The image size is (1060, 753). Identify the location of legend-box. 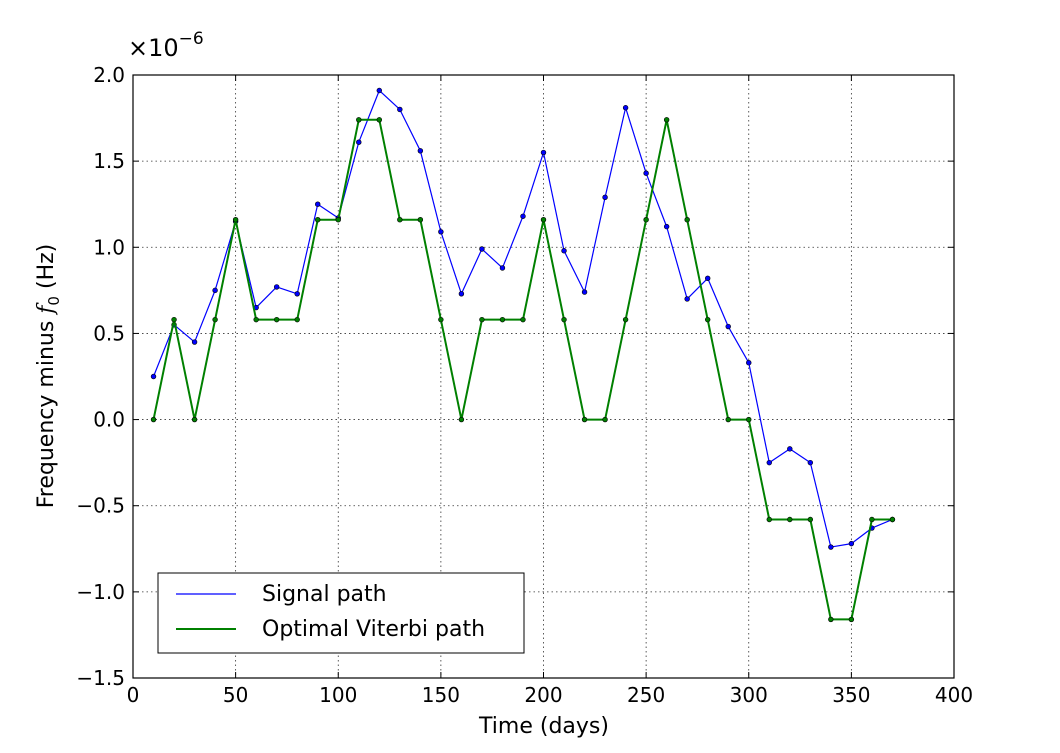
(341, 613).